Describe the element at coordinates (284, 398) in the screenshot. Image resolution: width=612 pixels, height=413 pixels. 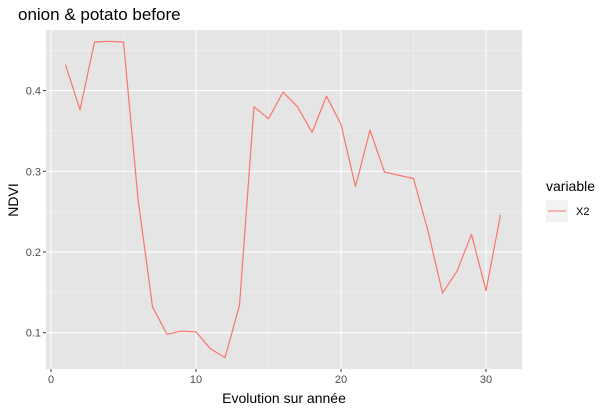
I see `x-axis-title: Evolution sur année` at that location.